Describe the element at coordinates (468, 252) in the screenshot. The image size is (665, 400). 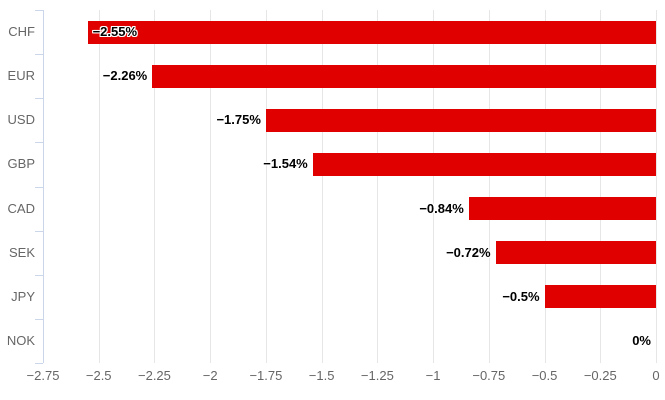
I see `bar-label-sek: −0.72%` at that location.